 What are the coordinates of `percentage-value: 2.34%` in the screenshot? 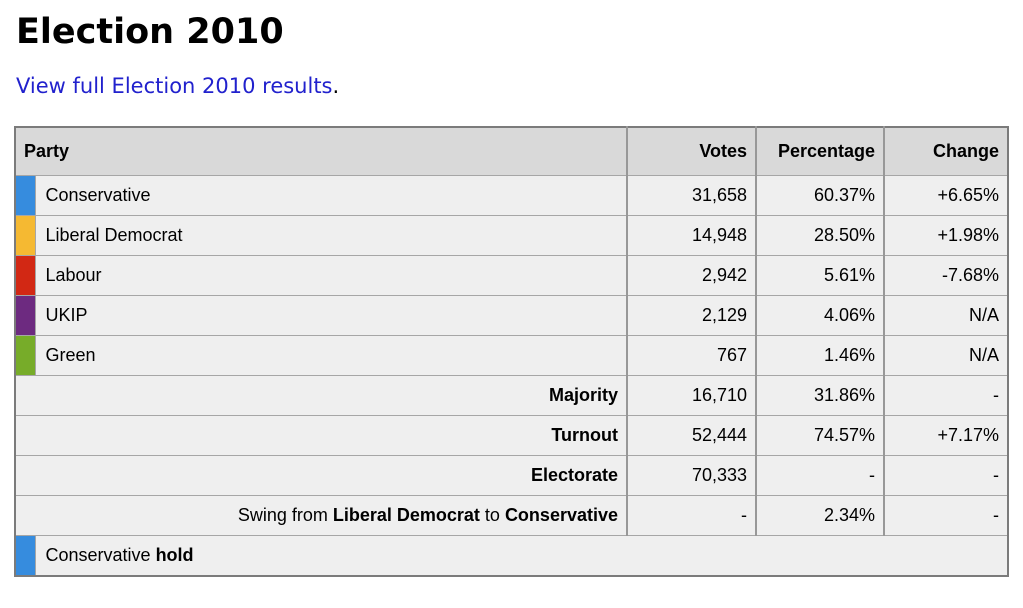 It's located at (820, 516).